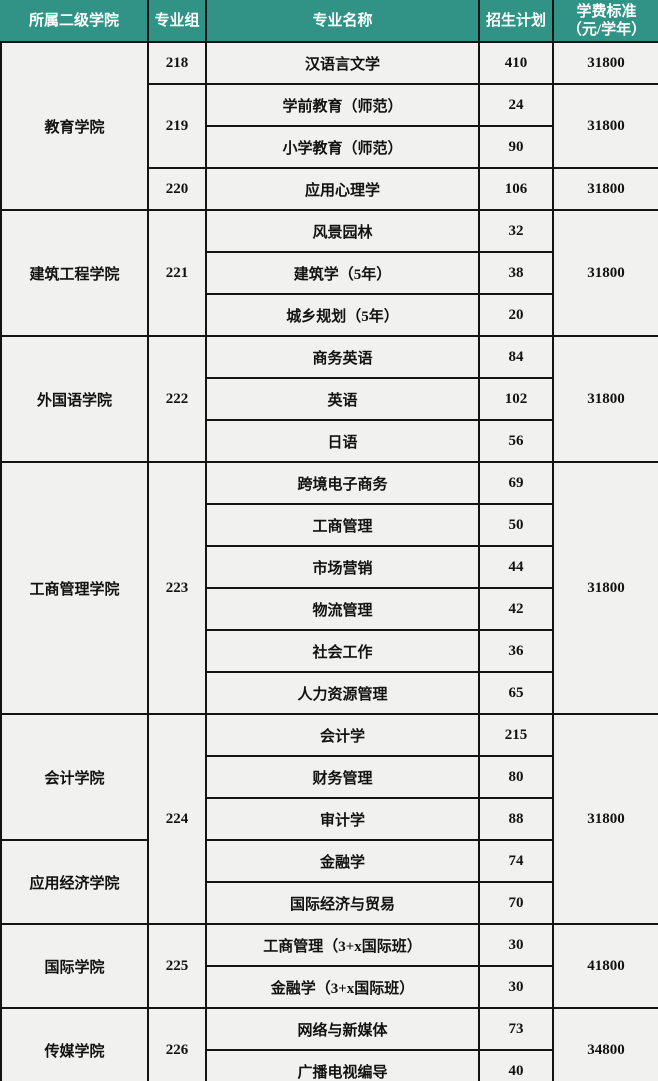 This screenshot has height=1081, width=658. Describe the element at coordinates (177, 21) in the screenshot. I see `col-header-group: 专业组` at that location.